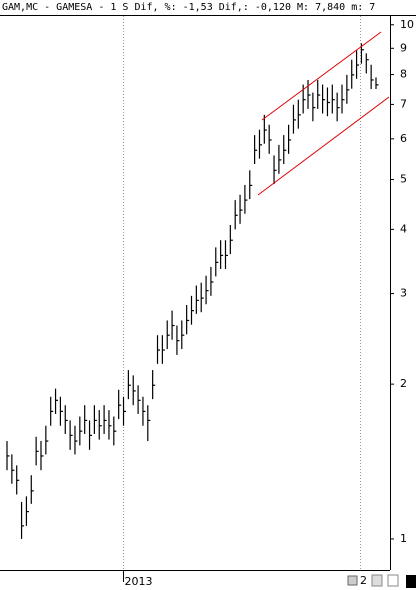 This screenshot has height=590, width=416. Describe the element at coordinates (352, 580) in the screenshot. I see `toolbar-icon` at that location.